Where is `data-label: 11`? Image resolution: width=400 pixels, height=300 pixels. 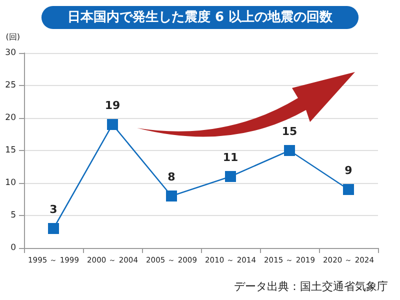 data-label: 11 is located at coordinates (230, 157).